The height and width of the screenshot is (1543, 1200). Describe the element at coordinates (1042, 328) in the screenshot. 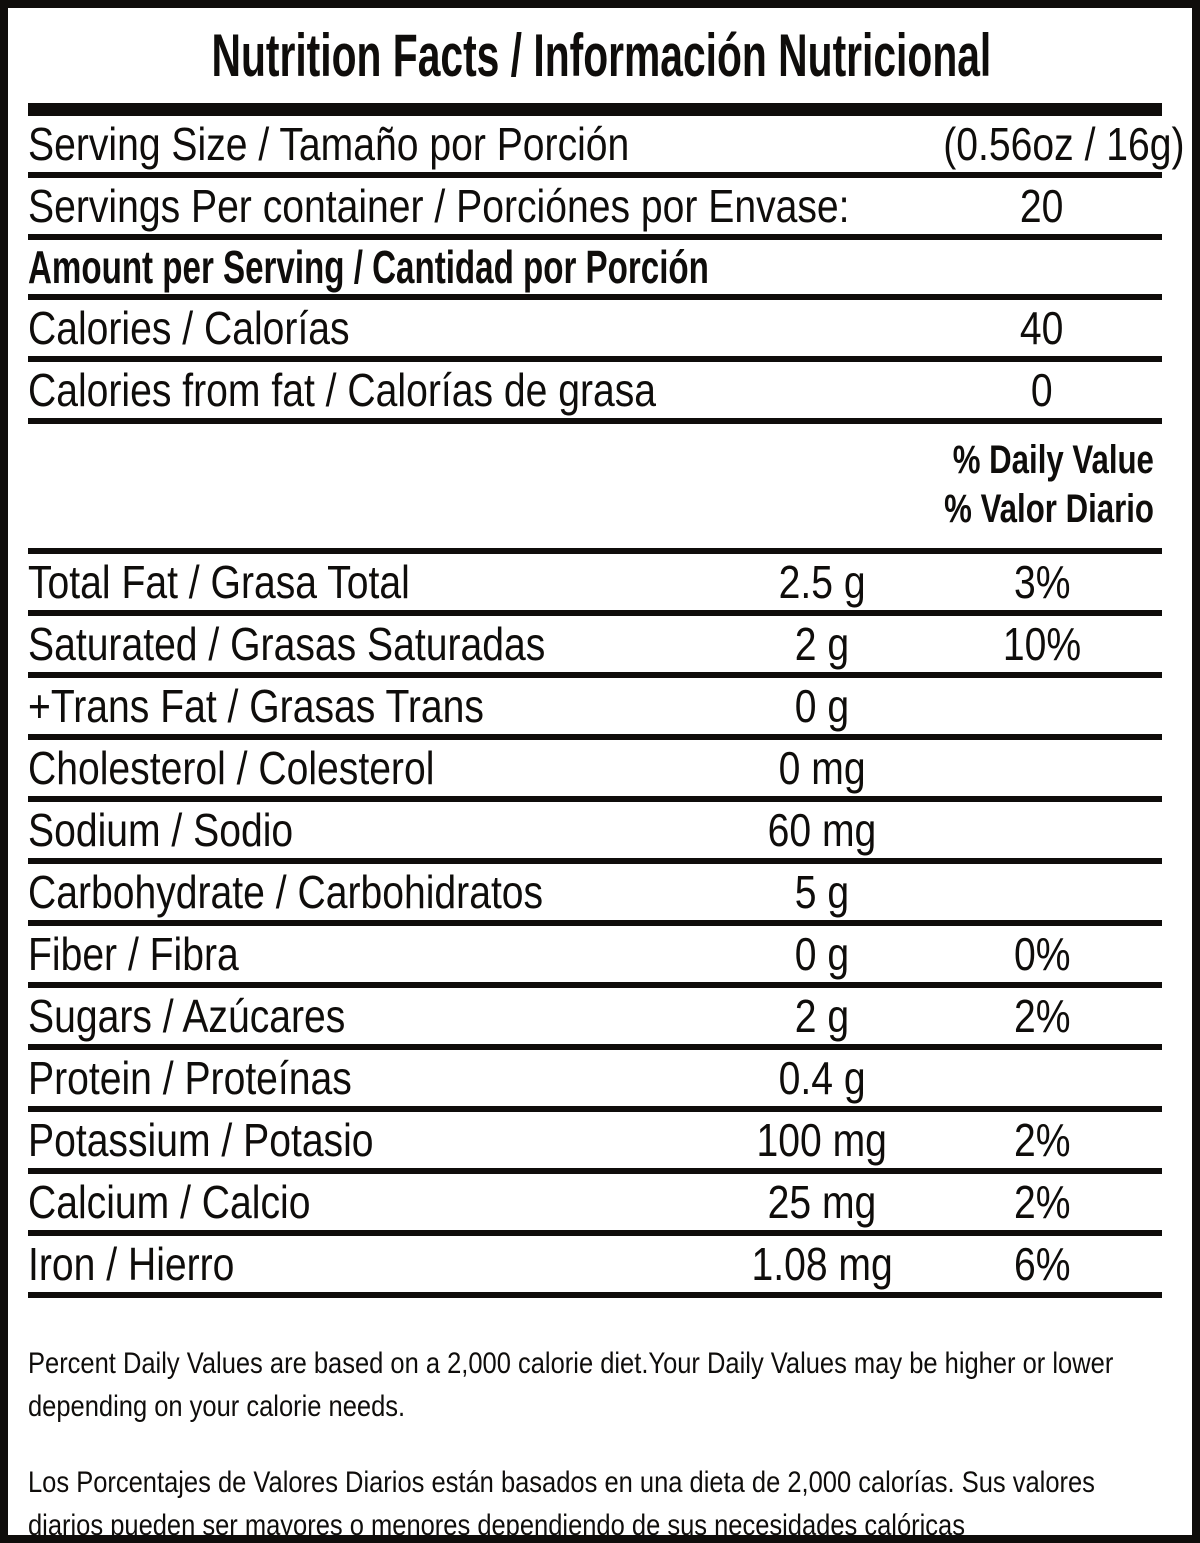

I see `calories-value: 40` at that location.